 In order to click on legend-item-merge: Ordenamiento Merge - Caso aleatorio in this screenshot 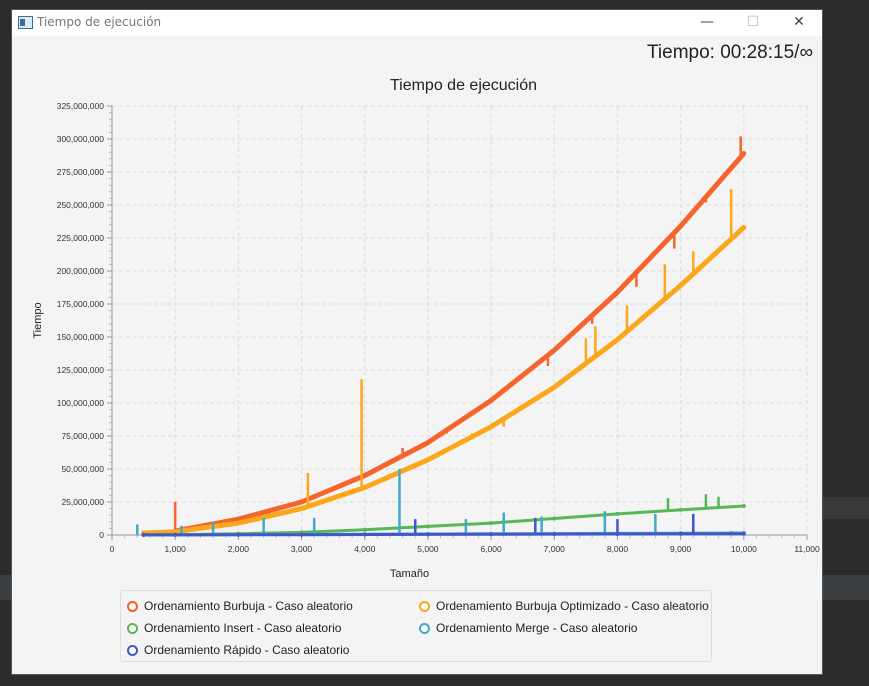, I will do `click(528, 628)`.